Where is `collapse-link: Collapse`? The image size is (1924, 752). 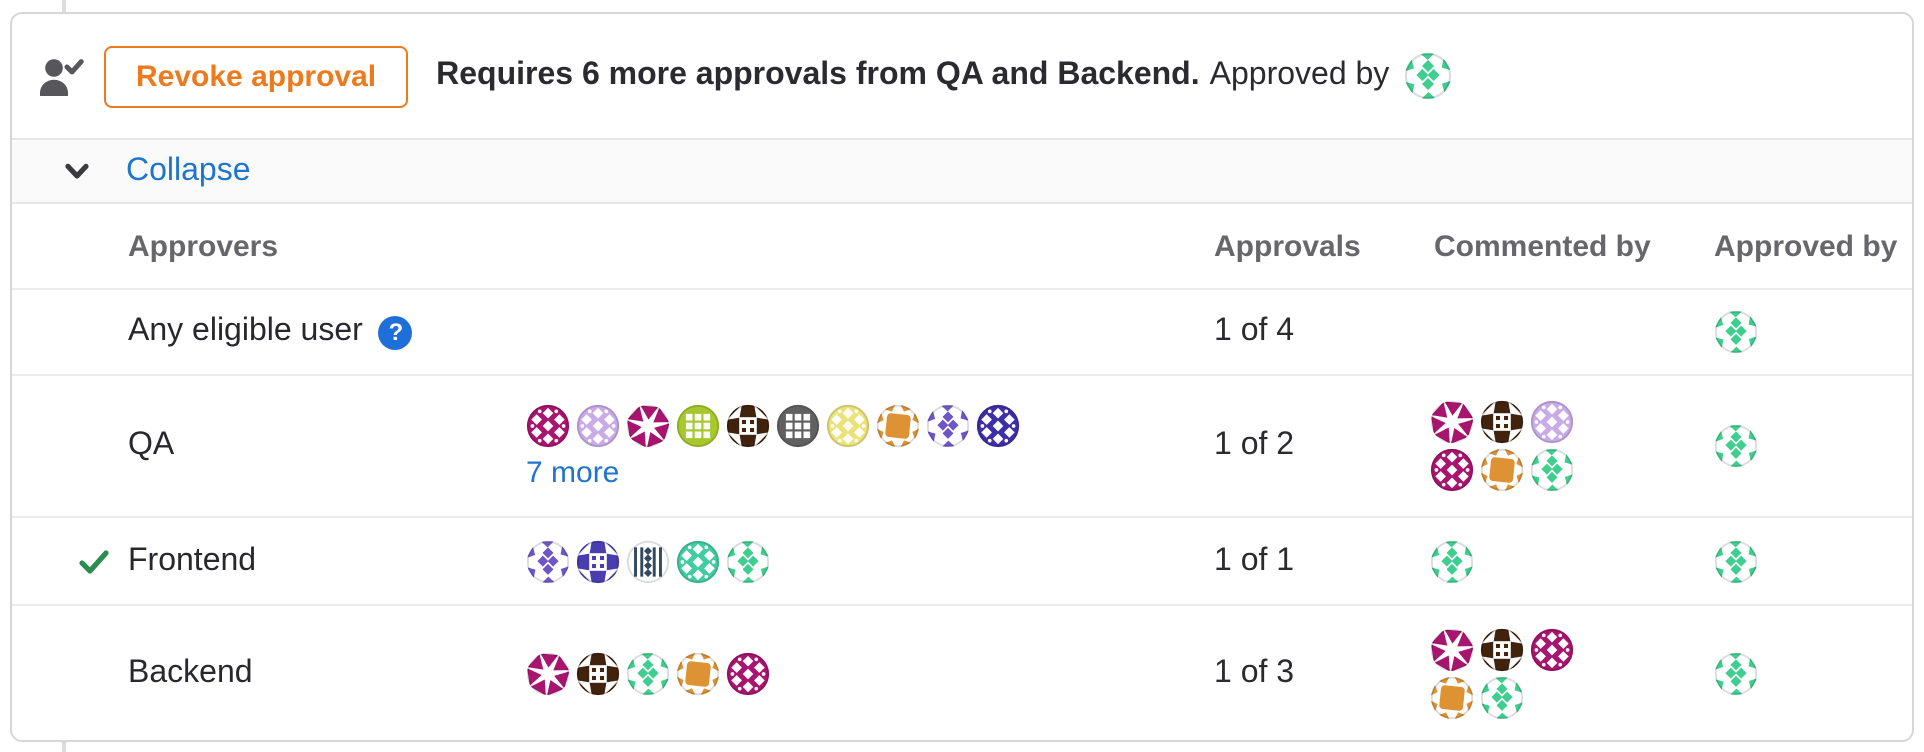 collapse-link: Collapse is located at coordinates (188, 170).